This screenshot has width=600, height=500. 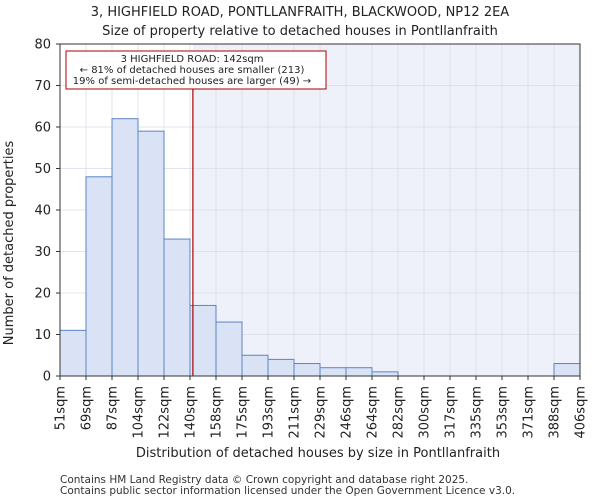 What do you see at coordinates (9, 243) in the screenshot?
I see `y-axis-label: Number of detached properties` at bounding box center [9, 243].